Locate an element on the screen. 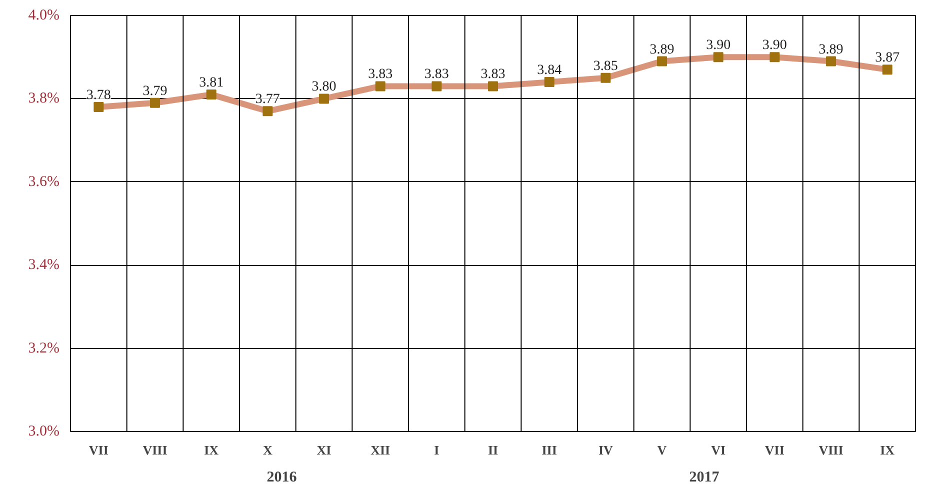 The height and width of the screenshot is (484, 935). y-tick-label: 4.0% is located at coordinates (44, 16).